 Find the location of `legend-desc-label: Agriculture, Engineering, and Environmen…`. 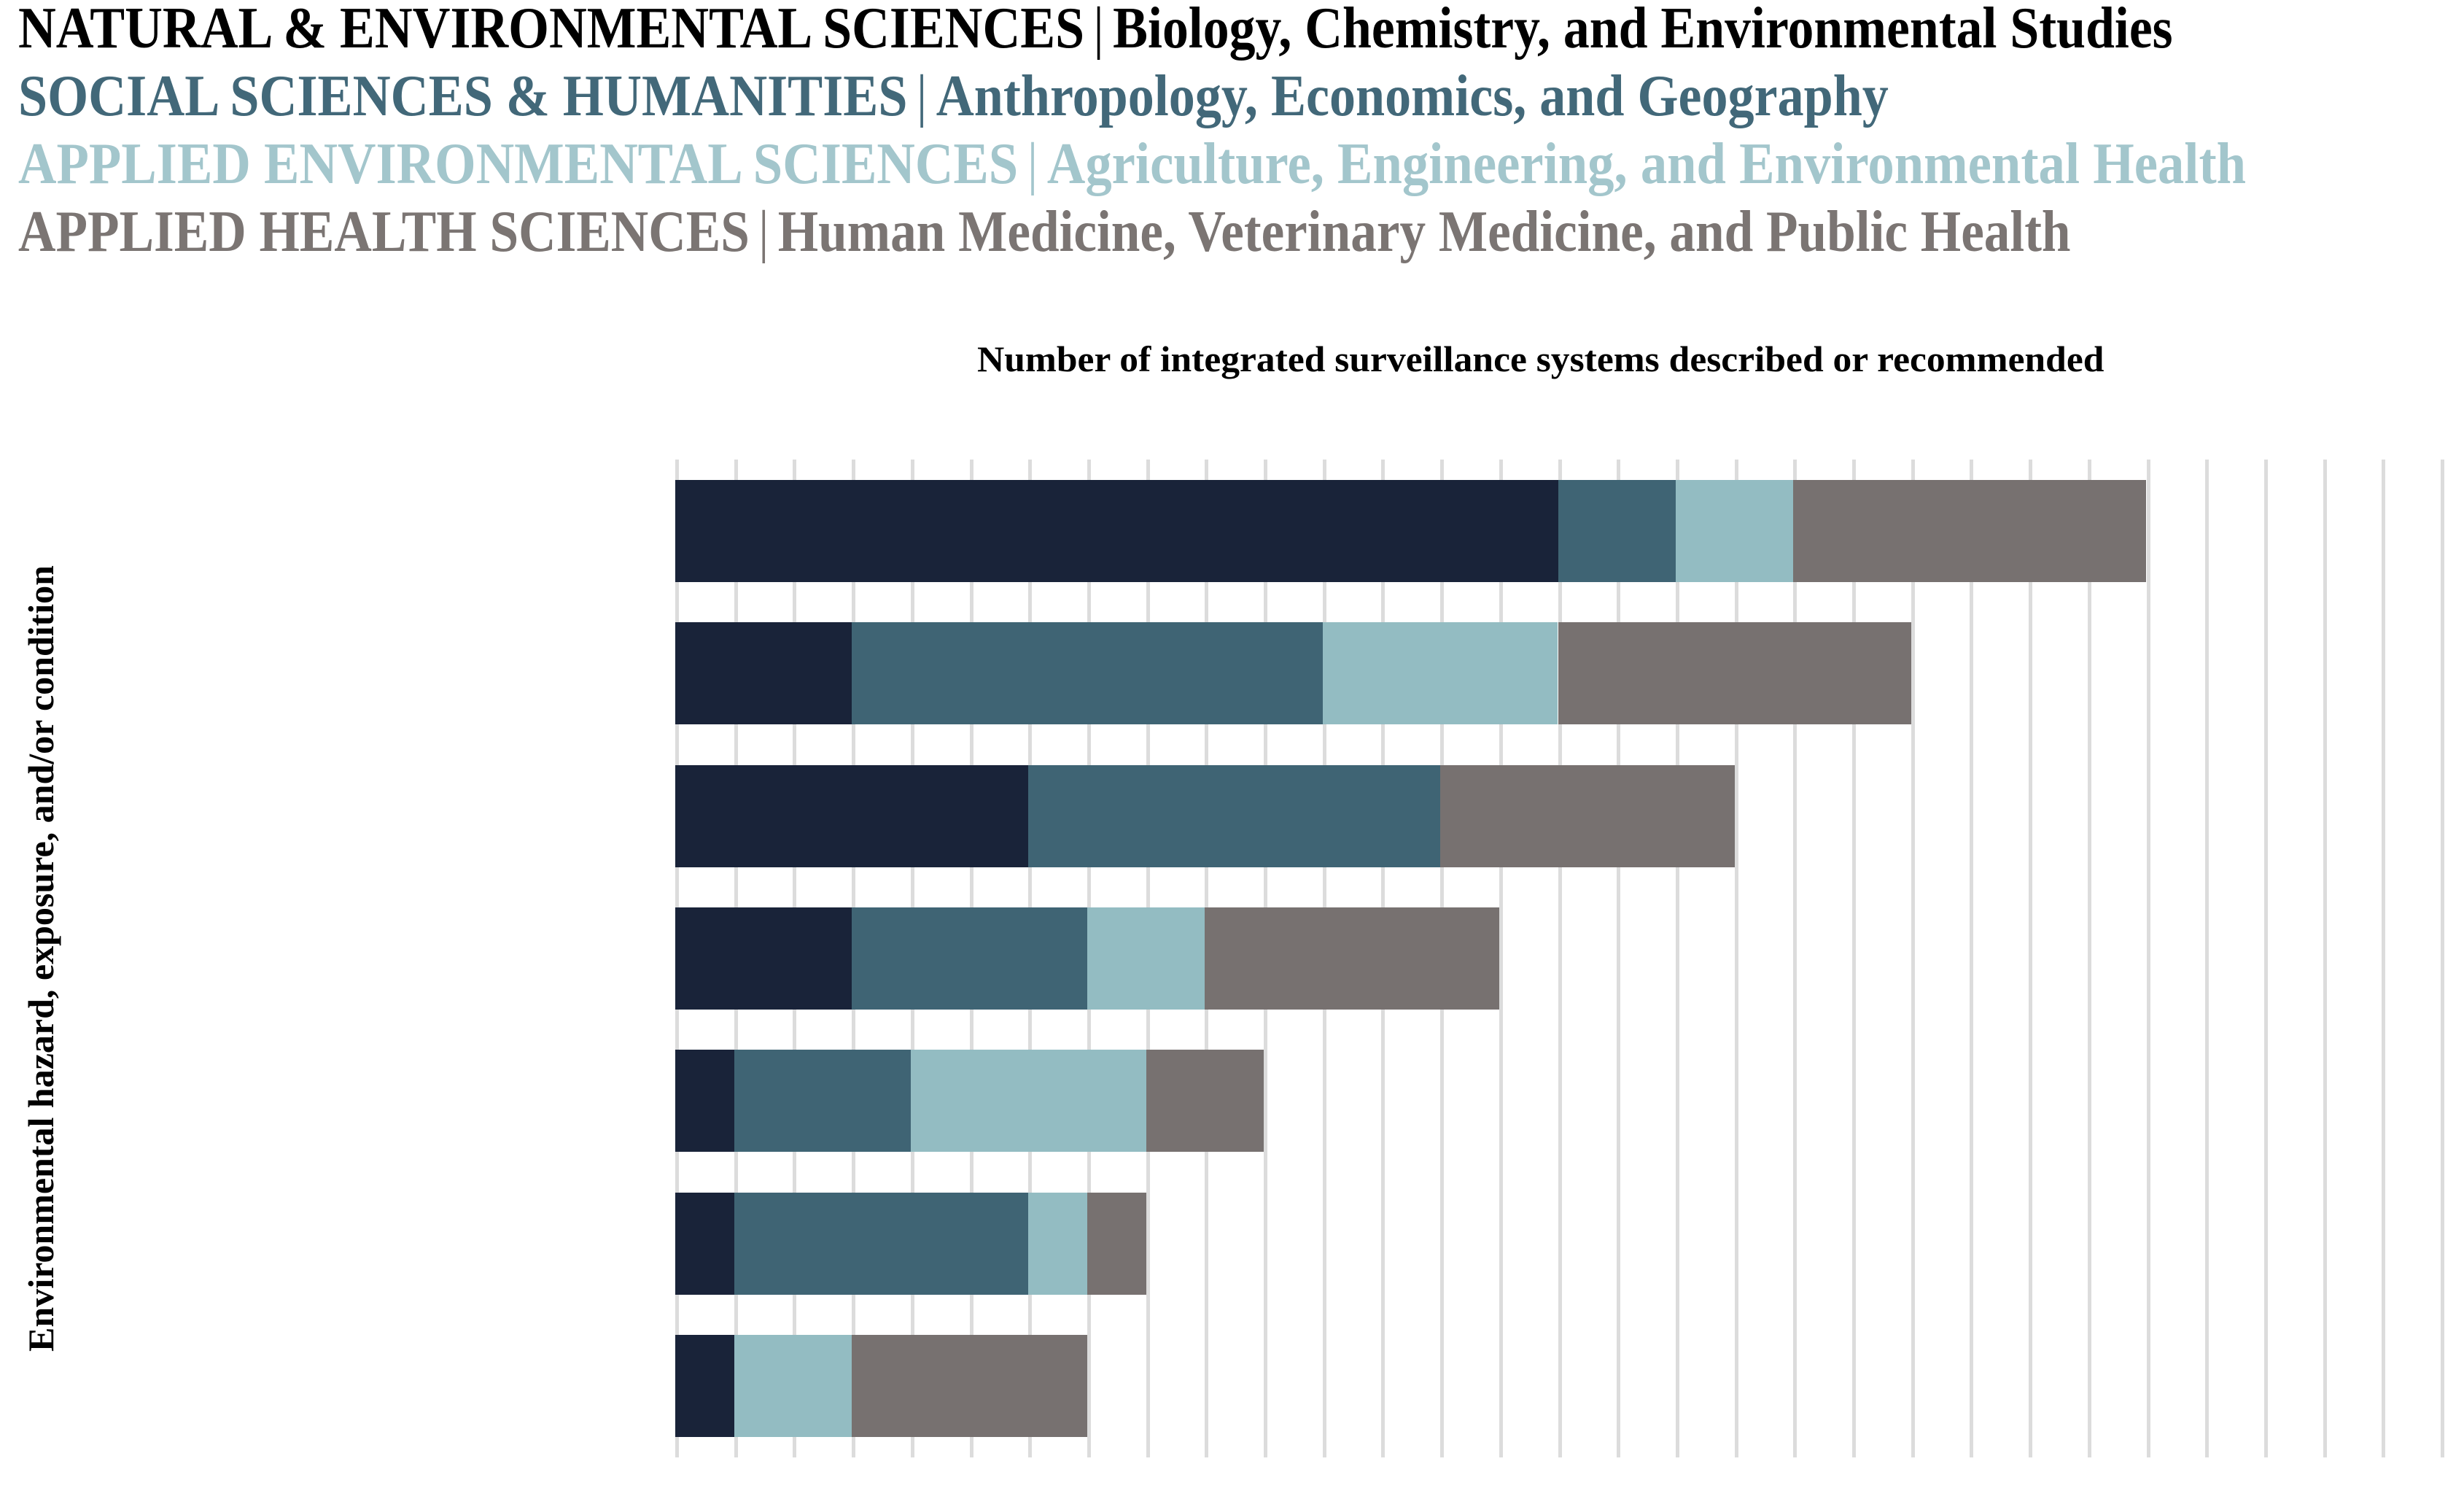

legend-desc-label: Agriculture, Engineering, and Environmen… is located at coordinates (1646, 163).